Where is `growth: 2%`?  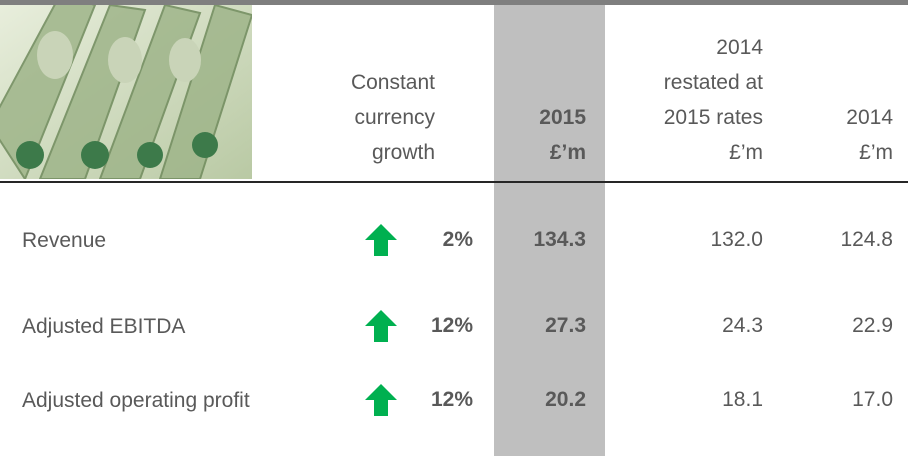
growth: 2% is located at coordinates (457, 239).